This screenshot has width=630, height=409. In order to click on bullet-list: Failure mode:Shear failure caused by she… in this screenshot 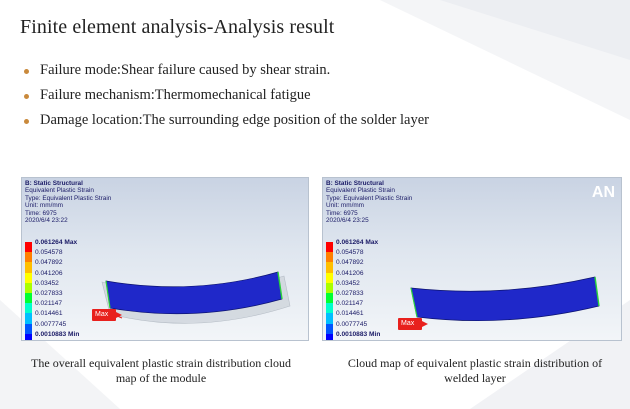, I will do `click(232, 95)`.